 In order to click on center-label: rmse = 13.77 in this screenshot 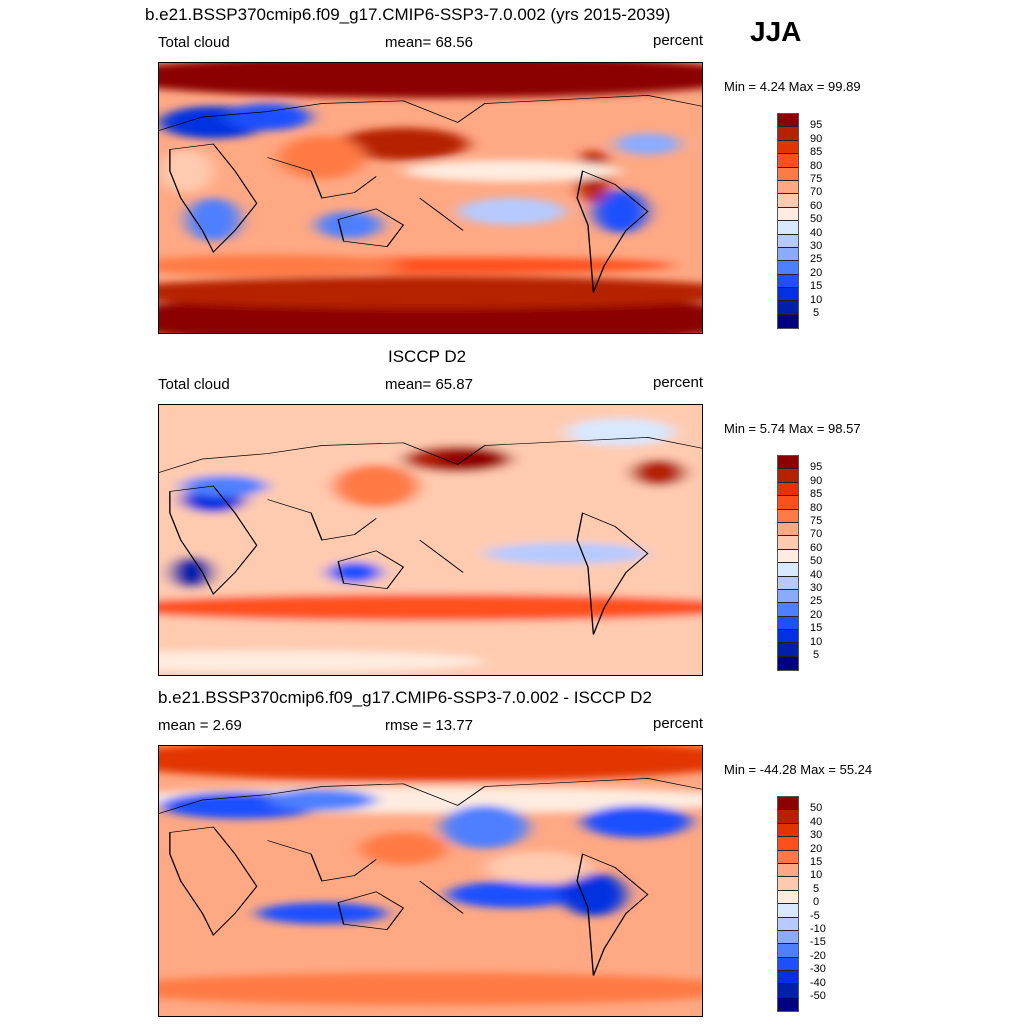, I will do `click(429, 725)`.